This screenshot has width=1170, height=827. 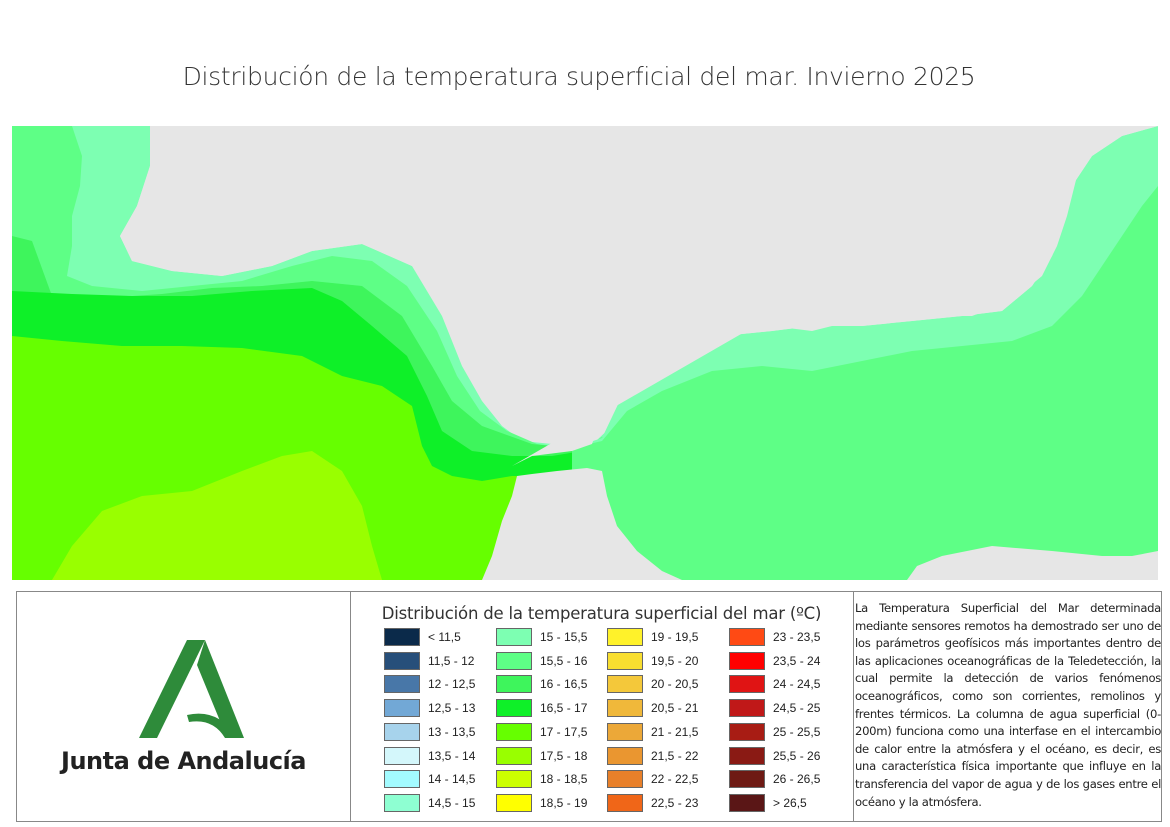 I want to click on legend-label: 23 - 23,5, so click(x=797, y=637).